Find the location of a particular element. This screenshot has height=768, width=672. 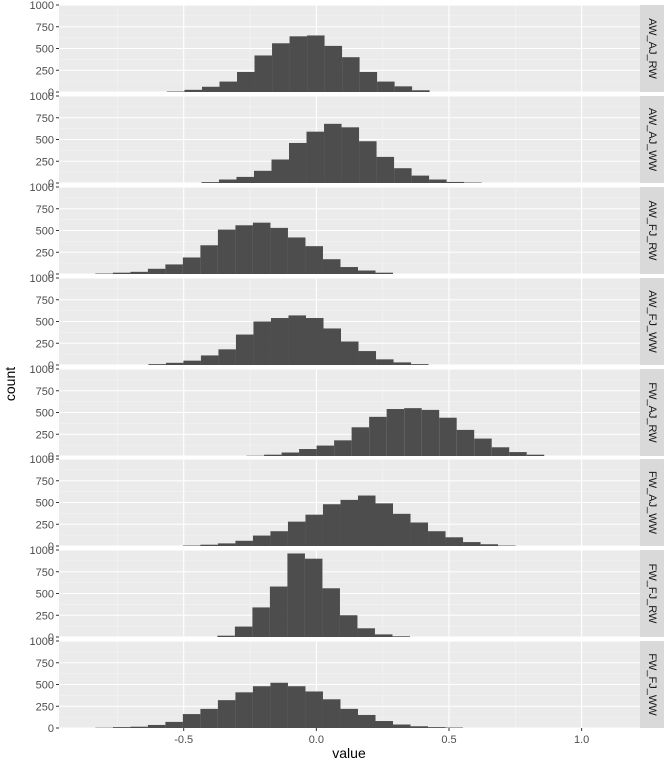

facet-strip-label: AW_FJ_RW is located at coordinates (652, 231).